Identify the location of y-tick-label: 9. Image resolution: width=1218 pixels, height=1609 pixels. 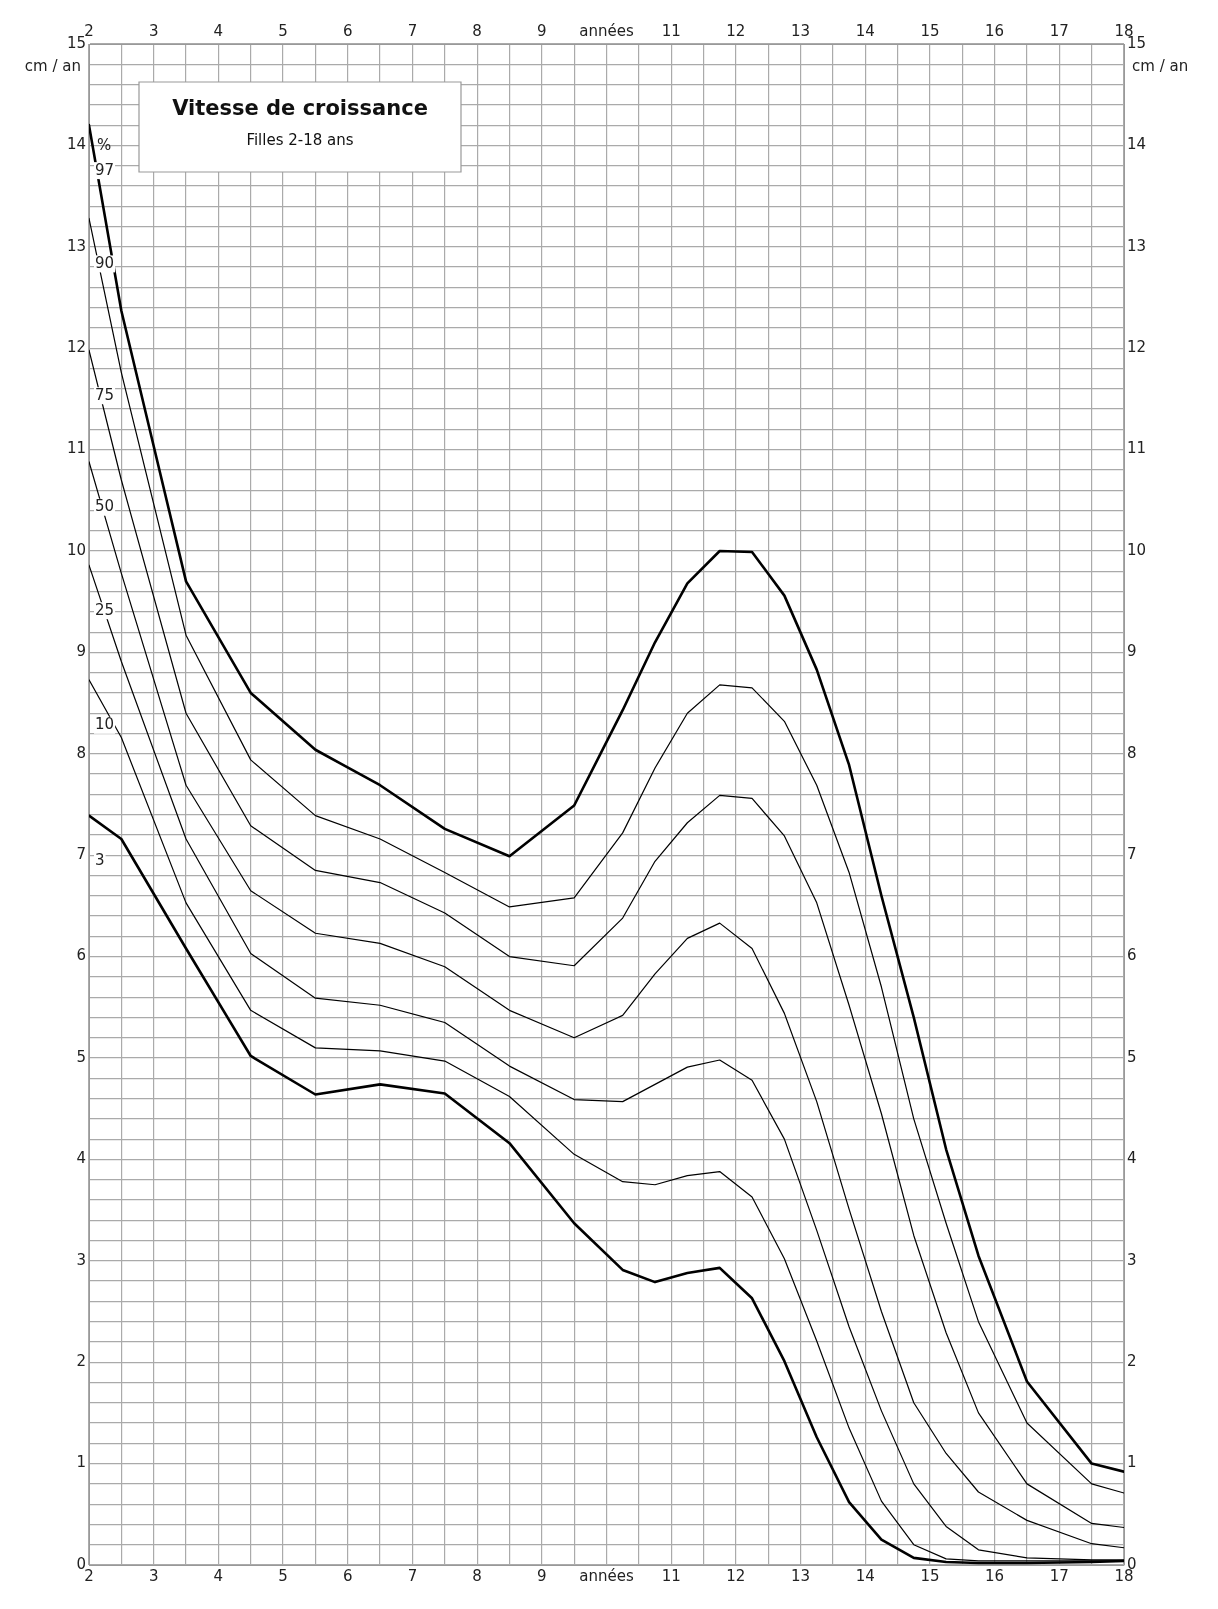
(81, 651).